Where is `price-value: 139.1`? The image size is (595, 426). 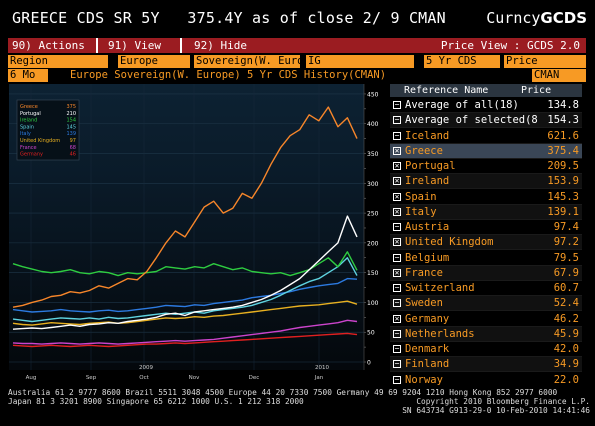 price-value: 139.1 is located at coordinates (563, 211).